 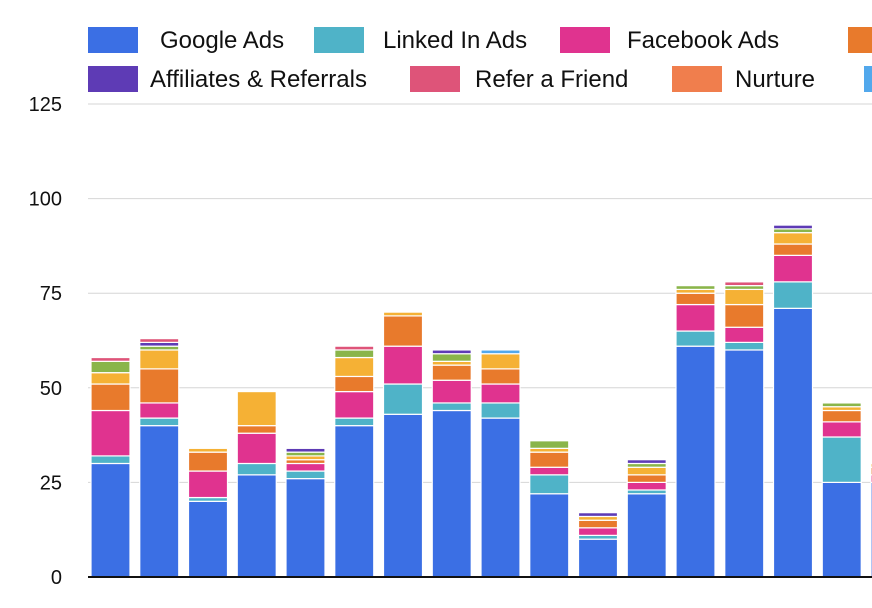 I want to click on legend-item: Facebook Ads, so click(x=669, y=40).